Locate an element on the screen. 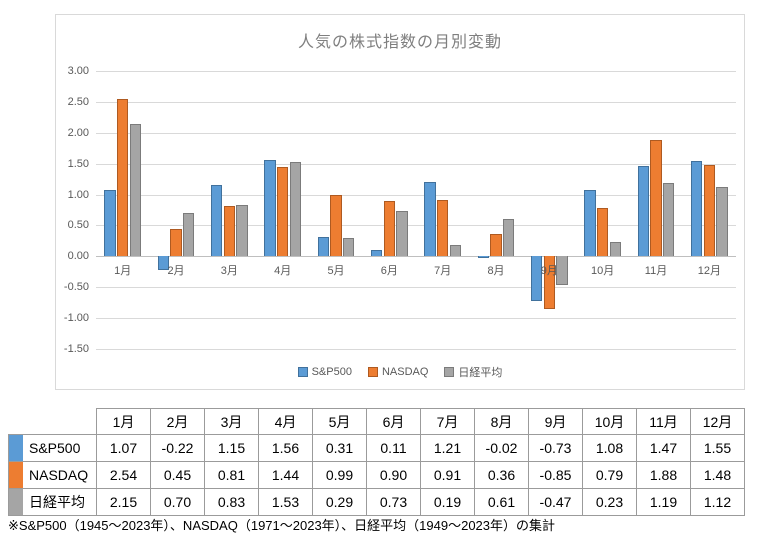 This screenshot has height=538, width=767. y-axis-tick-label: 0.50 is located at coordinates (78, 225).